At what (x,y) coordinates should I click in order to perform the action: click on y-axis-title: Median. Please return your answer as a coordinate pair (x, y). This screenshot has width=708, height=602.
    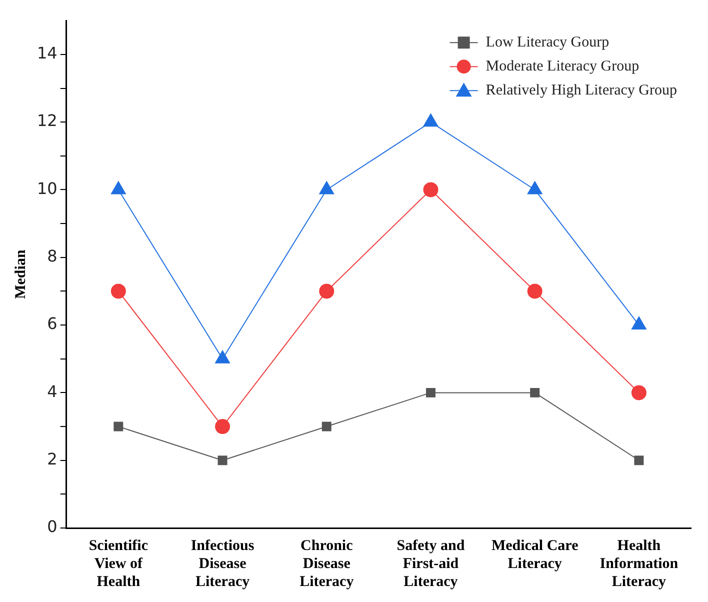
    Looking at the image, I should click on (20, 274).